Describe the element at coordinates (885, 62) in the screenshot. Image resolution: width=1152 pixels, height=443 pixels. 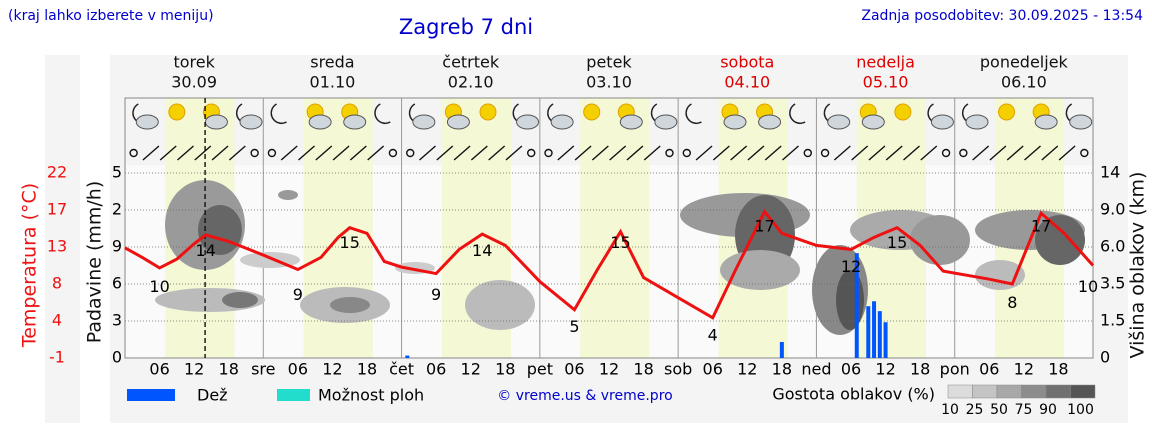
I see `day-name: nedelja` at that location.